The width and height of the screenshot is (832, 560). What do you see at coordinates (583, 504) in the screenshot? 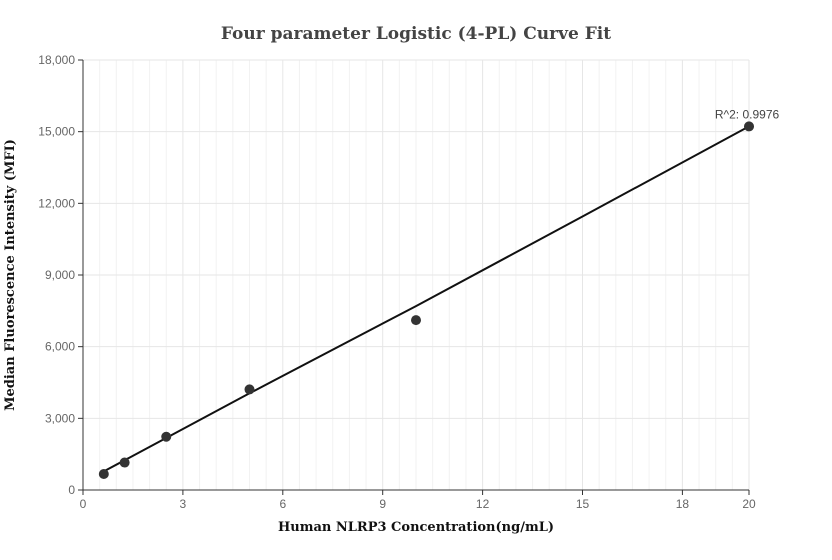
I see `x-tick-label: 15` at bounding box center [583, 504].